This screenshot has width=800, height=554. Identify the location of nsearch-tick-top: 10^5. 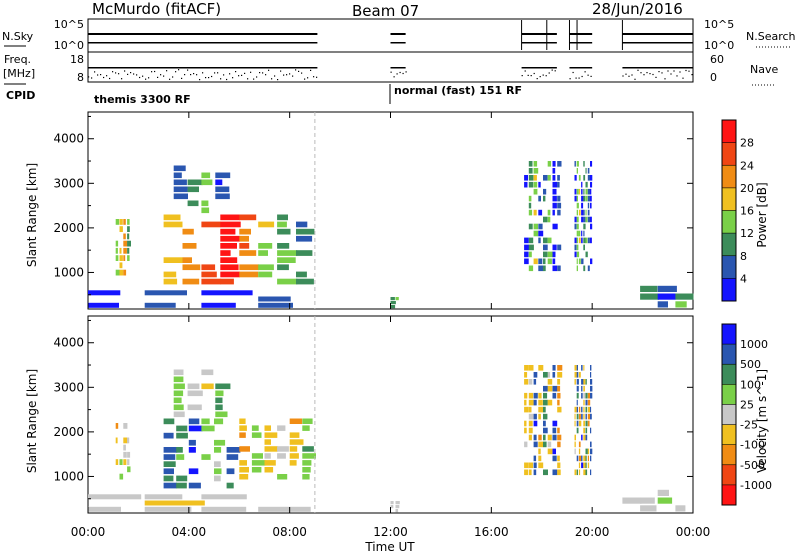
(719, 24).